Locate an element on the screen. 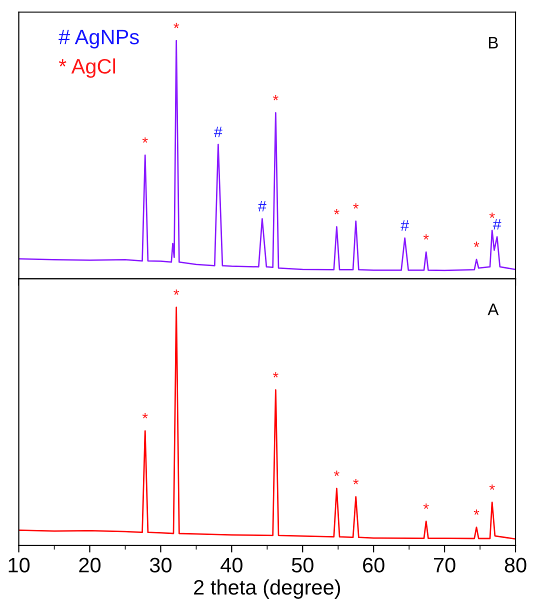 The height and width of the screenshot is (606, 537). x-axis-title: 2 theta (degree) is located at coordinates (267, 589).